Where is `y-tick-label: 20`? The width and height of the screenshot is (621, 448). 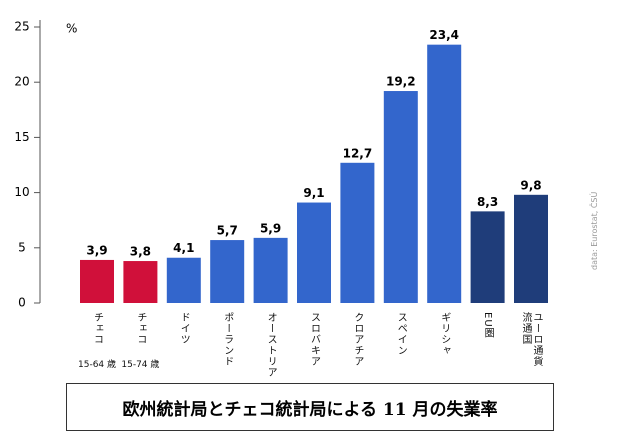 y-tick-label: 20 is located at coordinates (21, 82).